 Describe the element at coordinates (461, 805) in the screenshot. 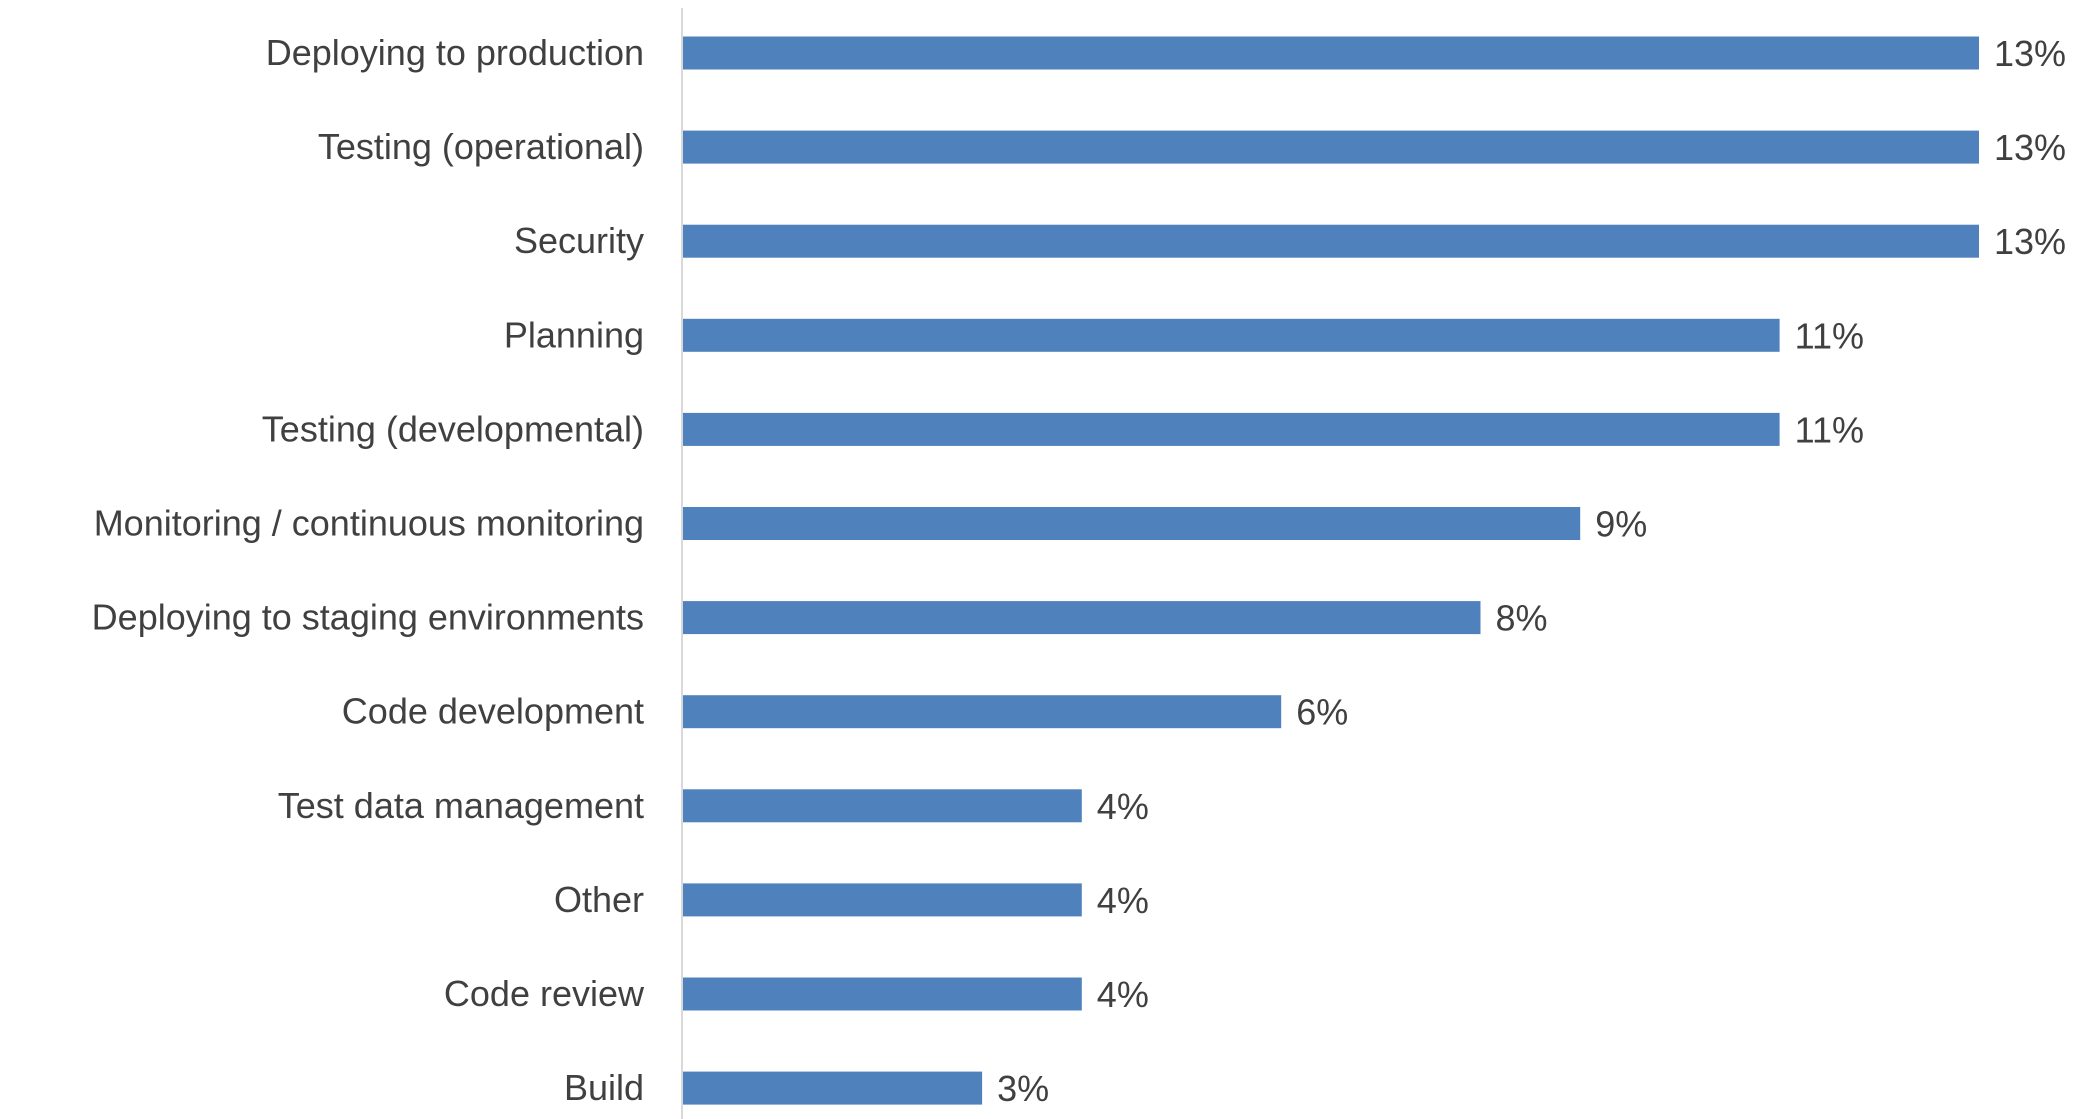

I see `category-label: Test data management` at that location.